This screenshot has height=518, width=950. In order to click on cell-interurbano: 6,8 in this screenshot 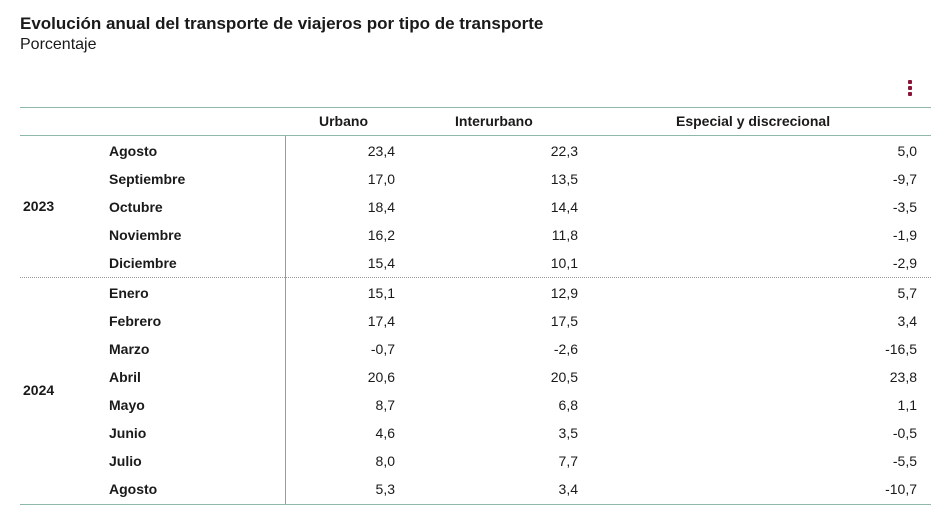, I will do `click(568, 405)`.